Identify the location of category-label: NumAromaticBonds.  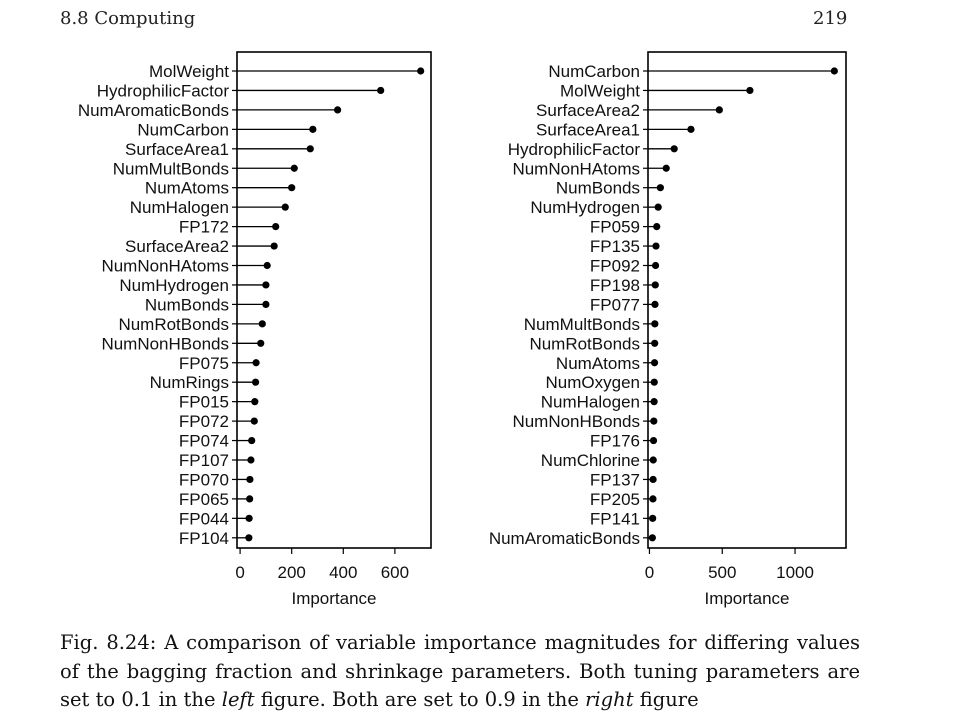
(153, 110).